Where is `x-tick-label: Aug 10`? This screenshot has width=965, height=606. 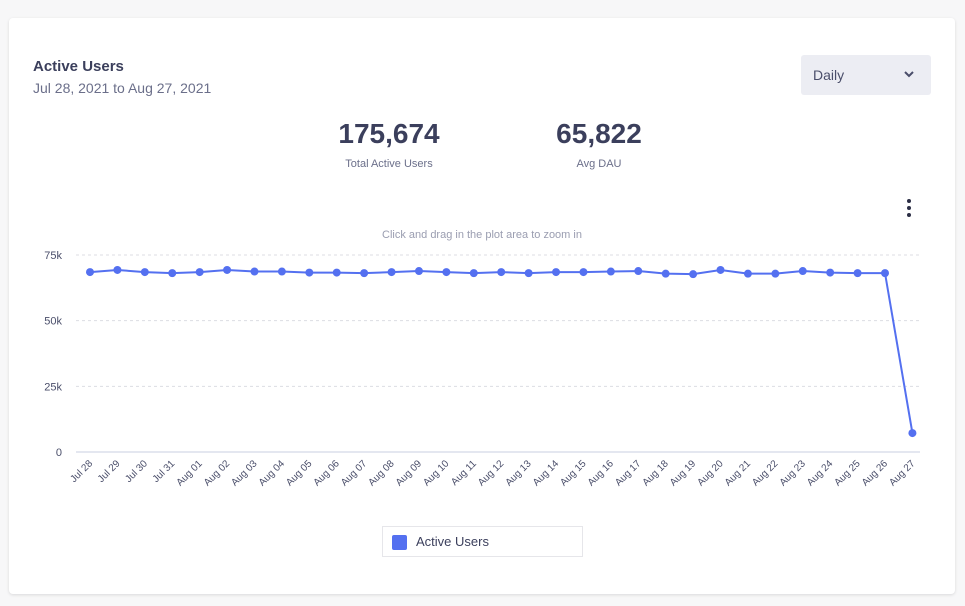
x-tick-label: Aug 10 is located at coordinates (436, 473).